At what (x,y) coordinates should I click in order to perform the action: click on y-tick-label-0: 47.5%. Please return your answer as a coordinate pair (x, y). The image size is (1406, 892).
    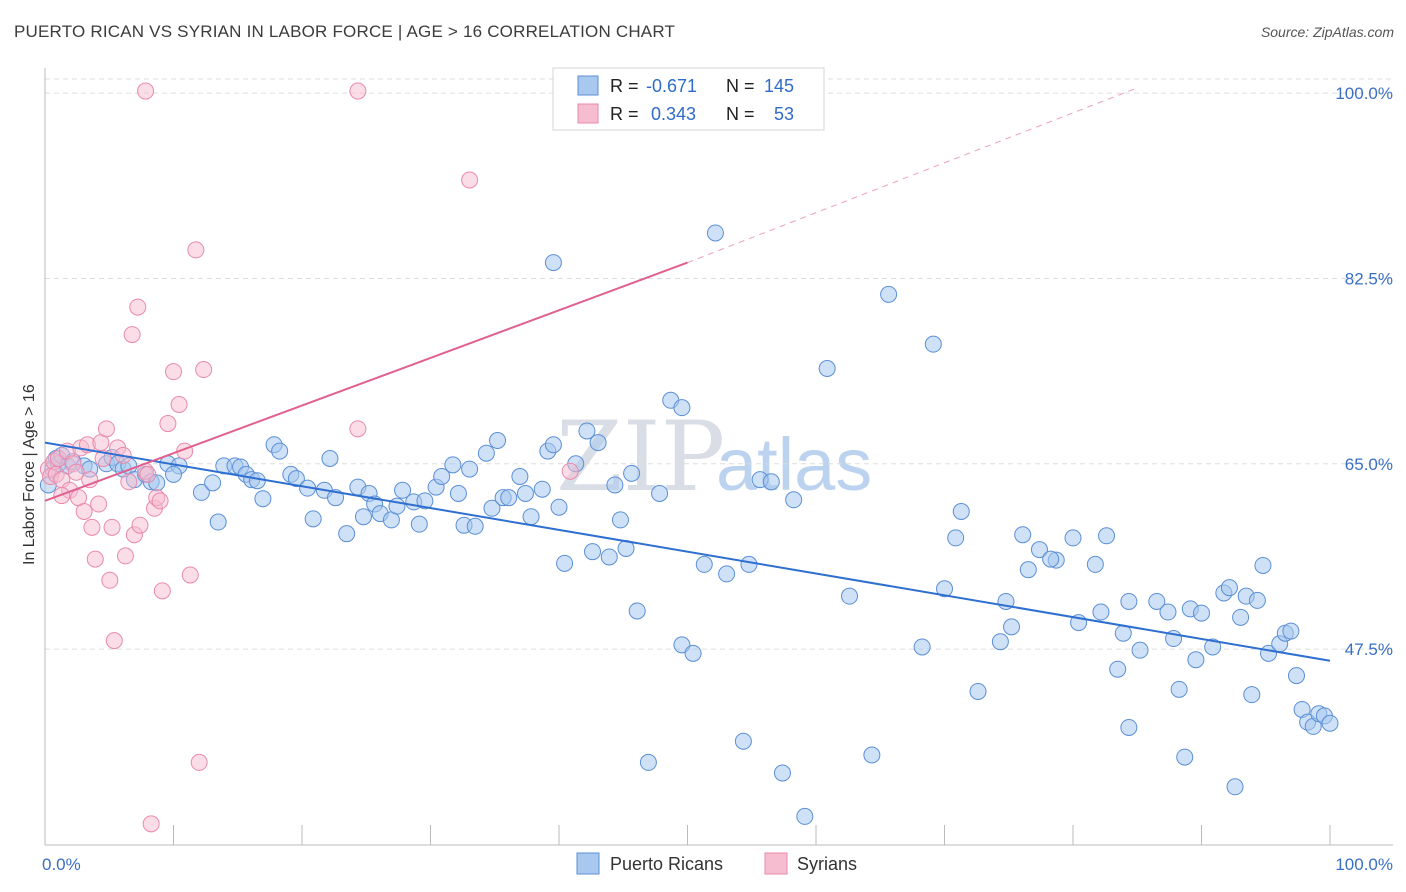
    Looking at the image, I should click on (1369, 649).